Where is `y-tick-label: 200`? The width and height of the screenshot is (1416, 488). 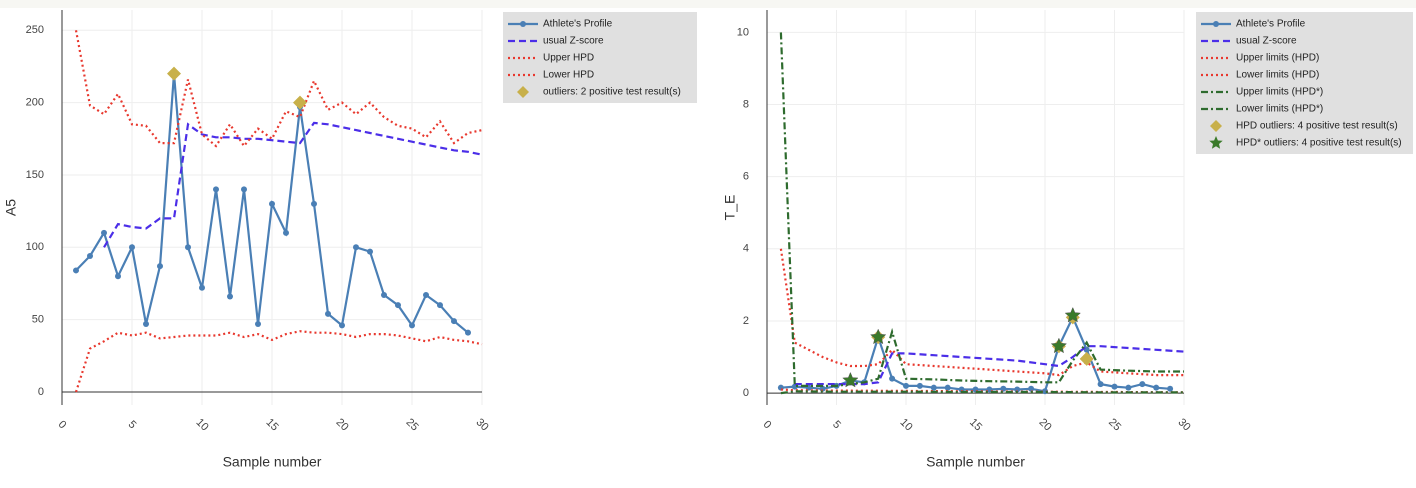 y-tick-label: 200 is located at coordinates (35, 103).